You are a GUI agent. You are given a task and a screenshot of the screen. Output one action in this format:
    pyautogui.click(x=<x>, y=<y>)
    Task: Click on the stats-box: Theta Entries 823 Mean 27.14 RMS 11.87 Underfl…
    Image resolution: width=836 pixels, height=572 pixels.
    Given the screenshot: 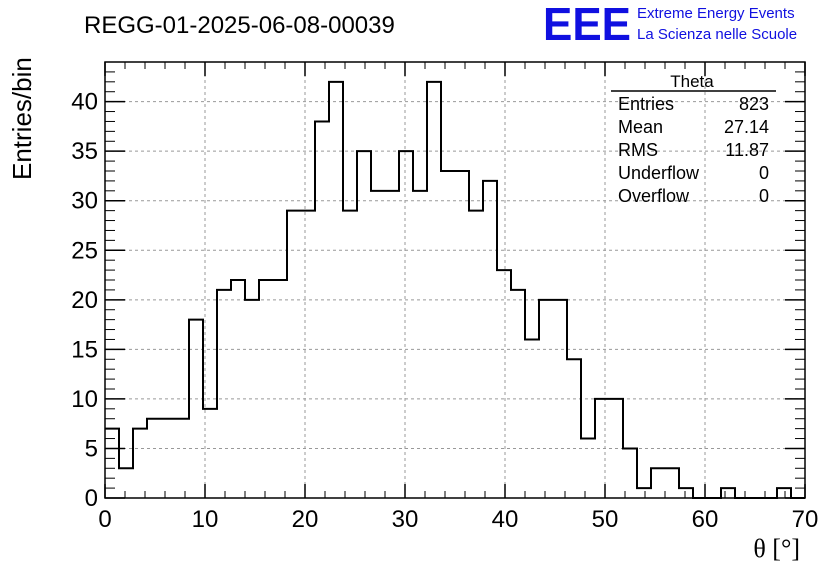 What is the action you would take?
    pyautogui.click(x=693, y=139)
    